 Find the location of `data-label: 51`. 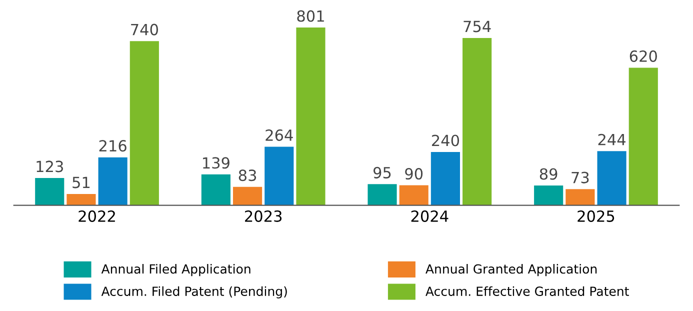

data-label: 51 is located at coordinates (81, 182).